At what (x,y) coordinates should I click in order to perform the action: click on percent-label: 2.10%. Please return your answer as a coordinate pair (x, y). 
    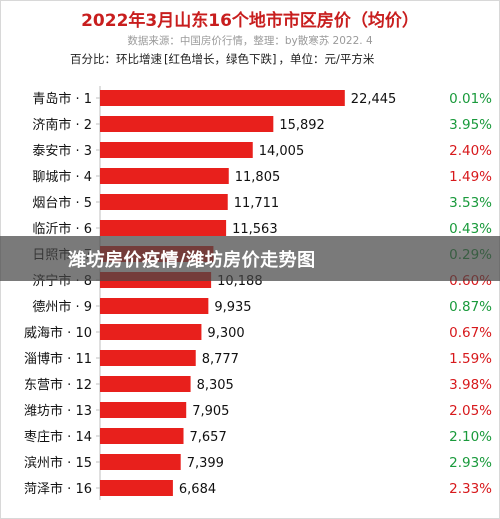
    Looking at the image, I should click on (470, 437).